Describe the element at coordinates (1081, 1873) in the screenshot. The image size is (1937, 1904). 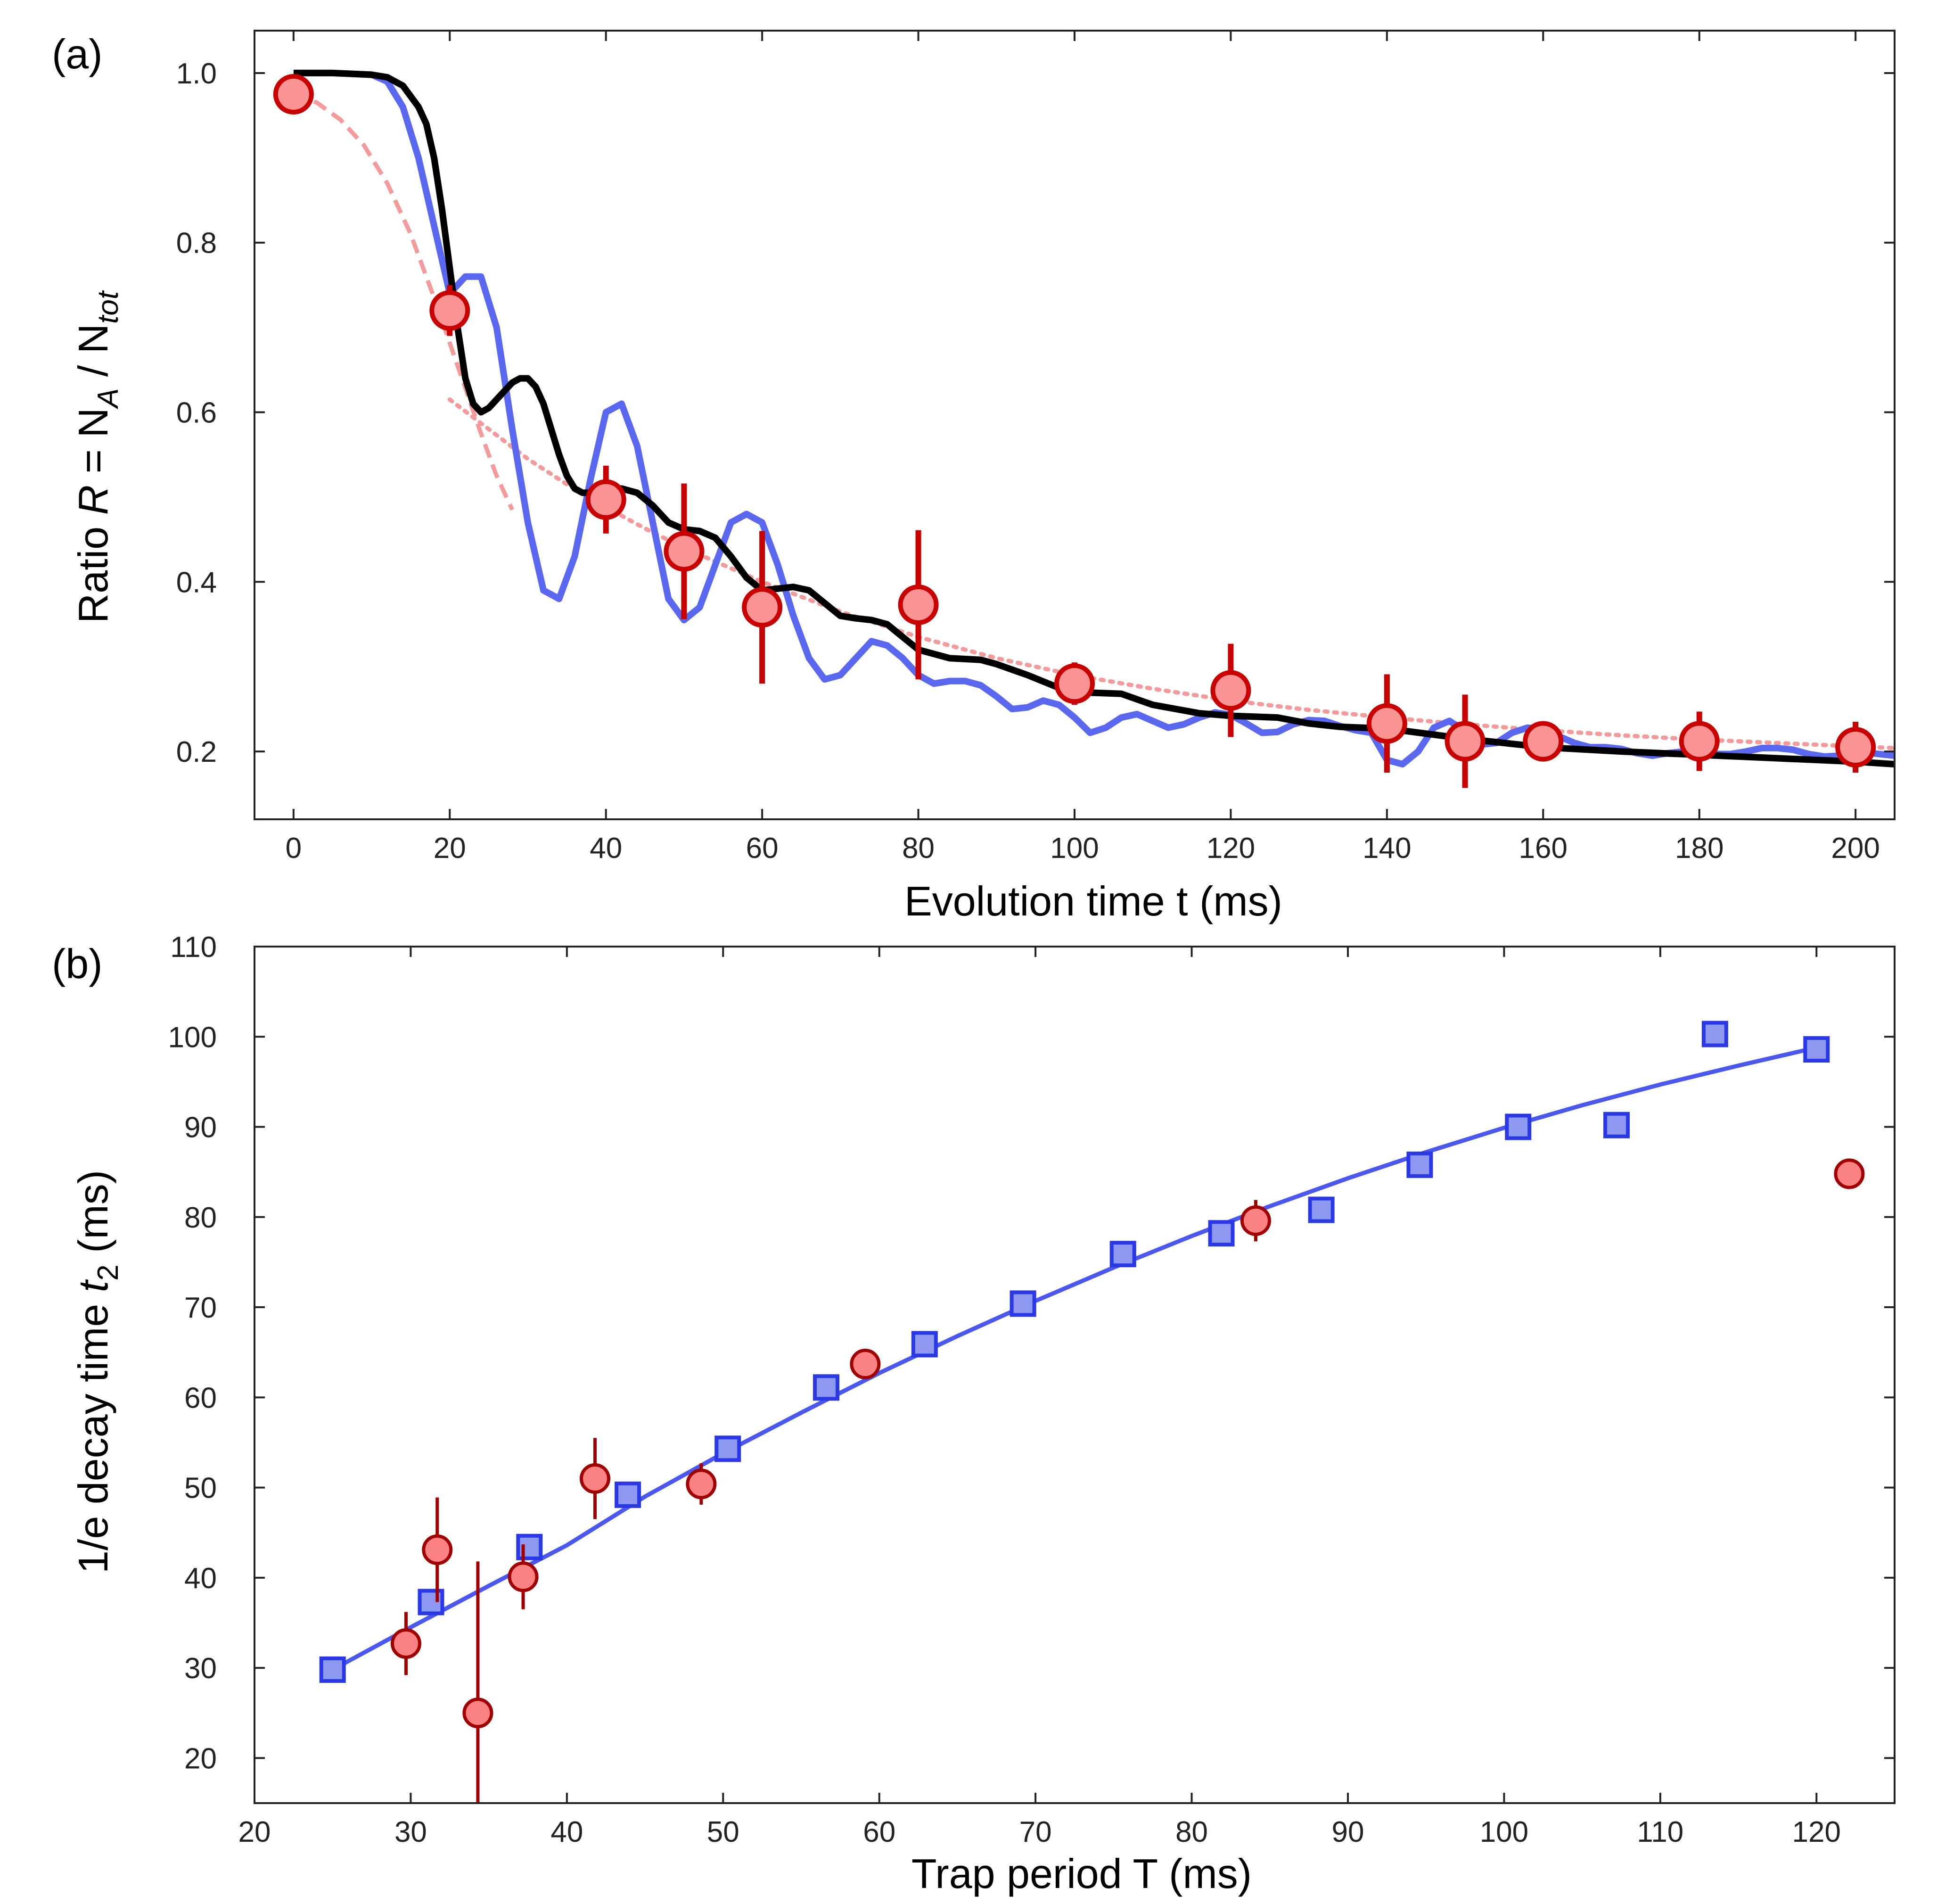
I see `panel-b-x-axis-label: Trap period T (ms)` at that location.